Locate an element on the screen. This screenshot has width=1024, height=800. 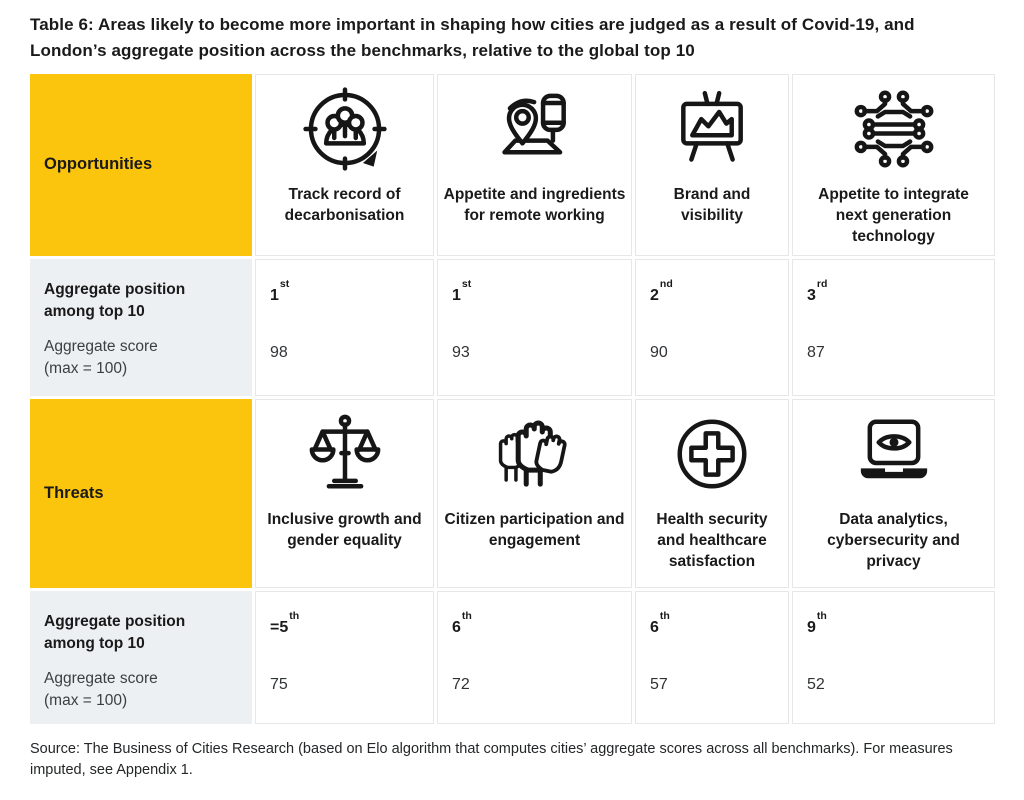
threats-band-label: Threats is located at coordinates (74, 492).